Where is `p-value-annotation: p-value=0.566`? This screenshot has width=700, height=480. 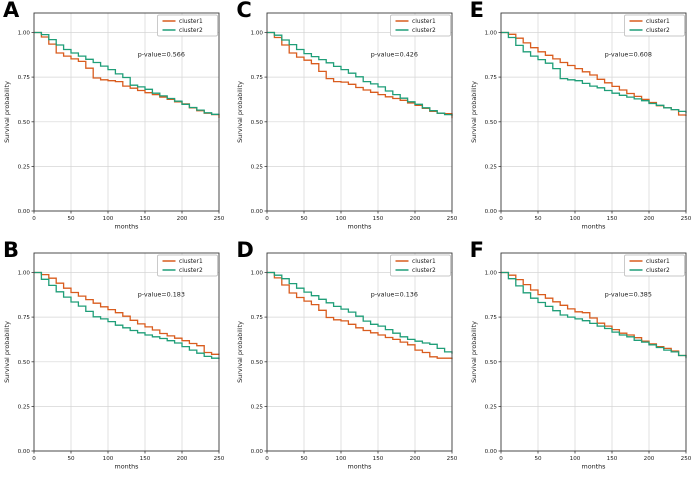
p-value-annotation: p-value=0.566 is located at coordinates (161, 55).